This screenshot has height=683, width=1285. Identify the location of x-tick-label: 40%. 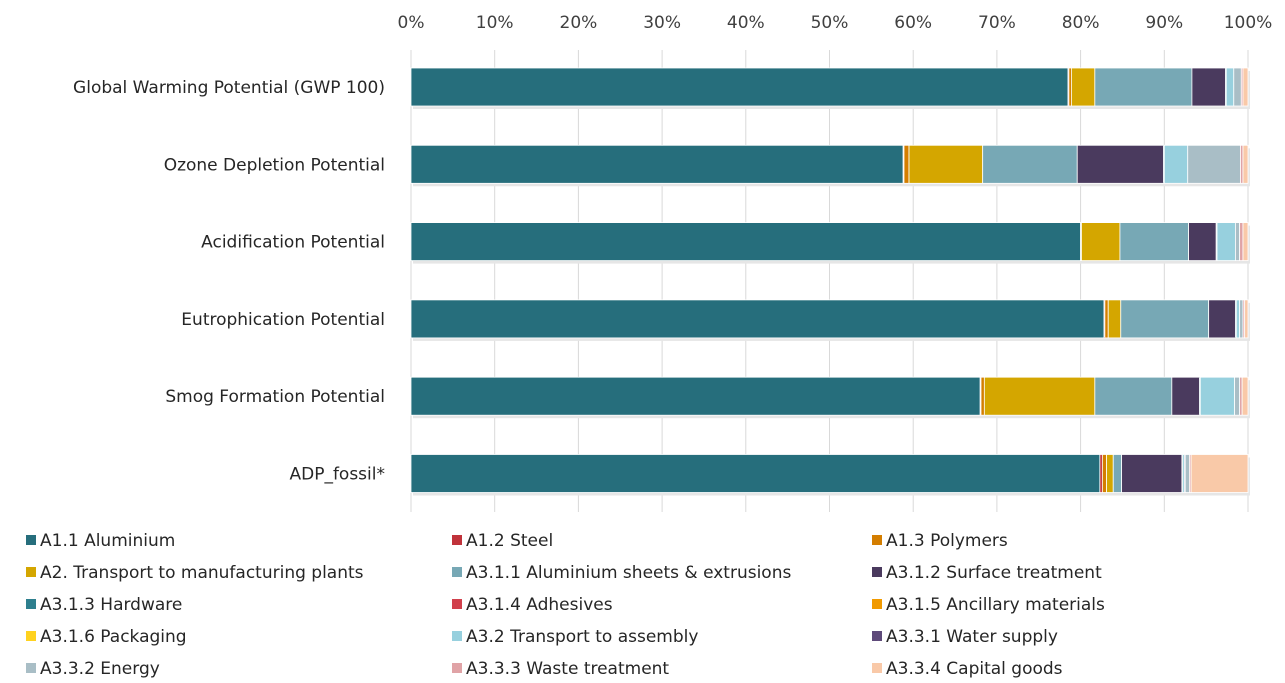
(746, 23).